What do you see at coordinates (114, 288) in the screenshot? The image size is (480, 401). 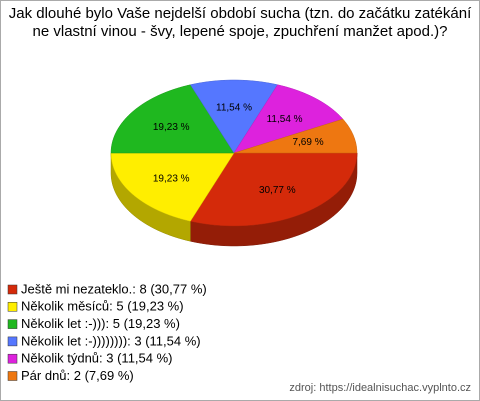 I see `legend-label: Ještě mi nezateklo.: 8 (30,77 %)` at bounding box center [114, 288].